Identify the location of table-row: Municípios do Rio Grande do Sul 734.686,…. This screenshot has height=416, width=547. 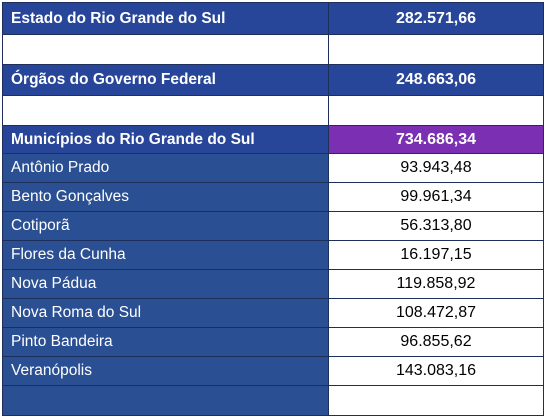
(273, 139).